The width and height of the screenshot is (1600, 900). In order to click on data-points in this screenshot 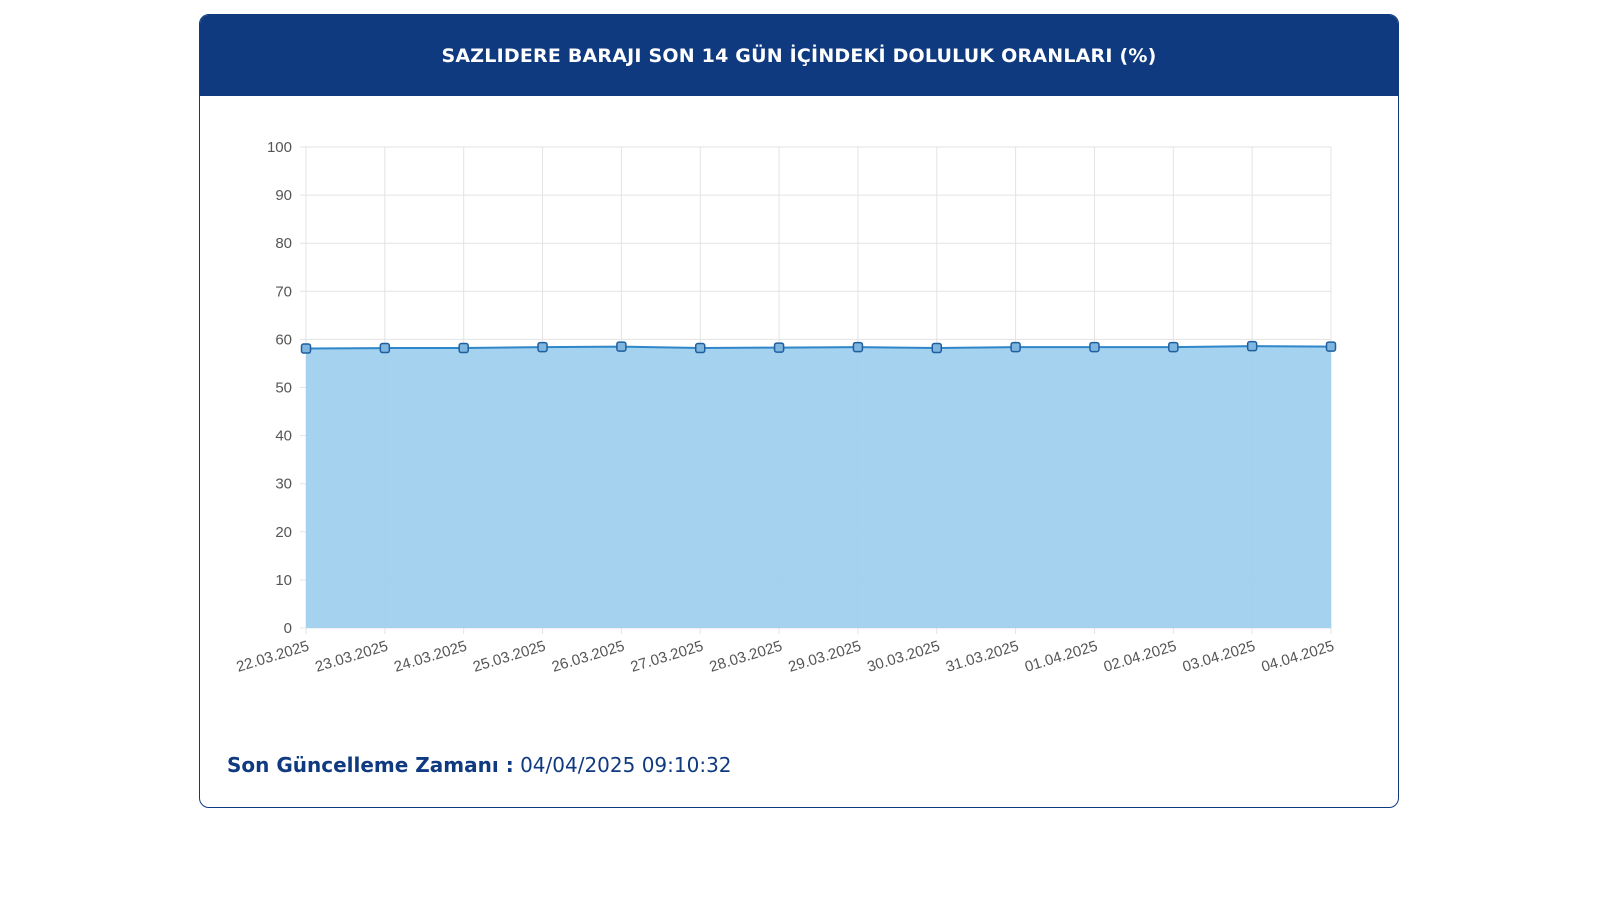, I will do `click(818, 347)`.